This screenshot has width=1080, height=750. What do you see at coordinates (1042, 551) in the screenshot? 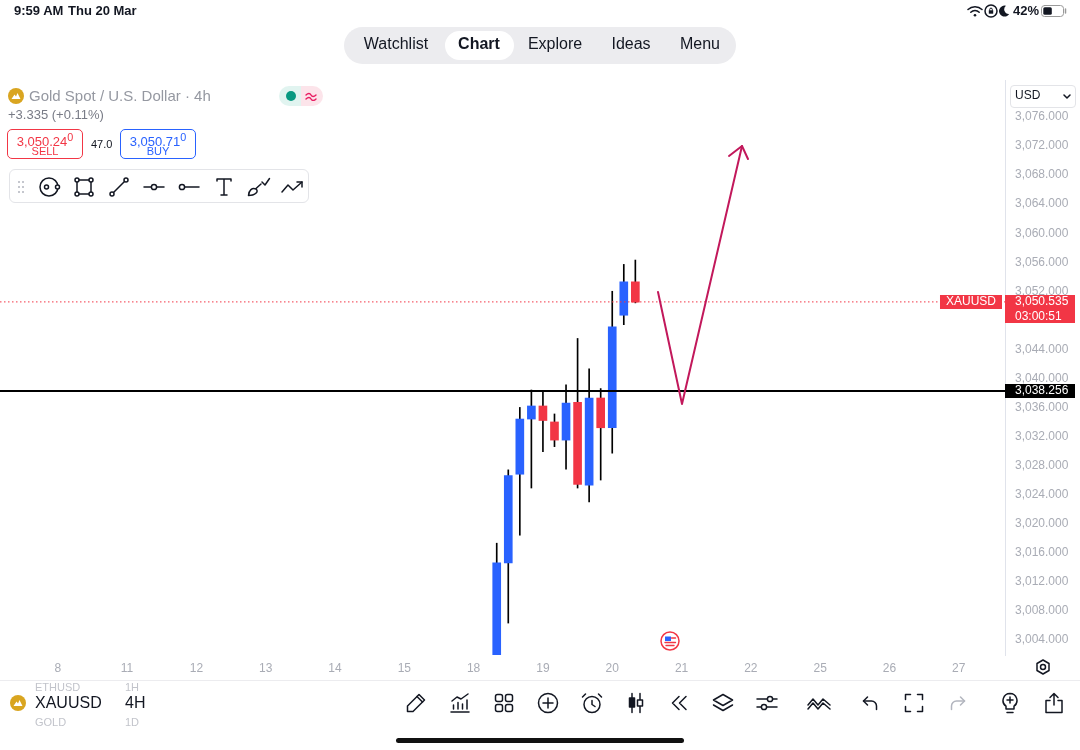
I see `y-tick-label: 3,016.000` at bounding box center [1042, 551].